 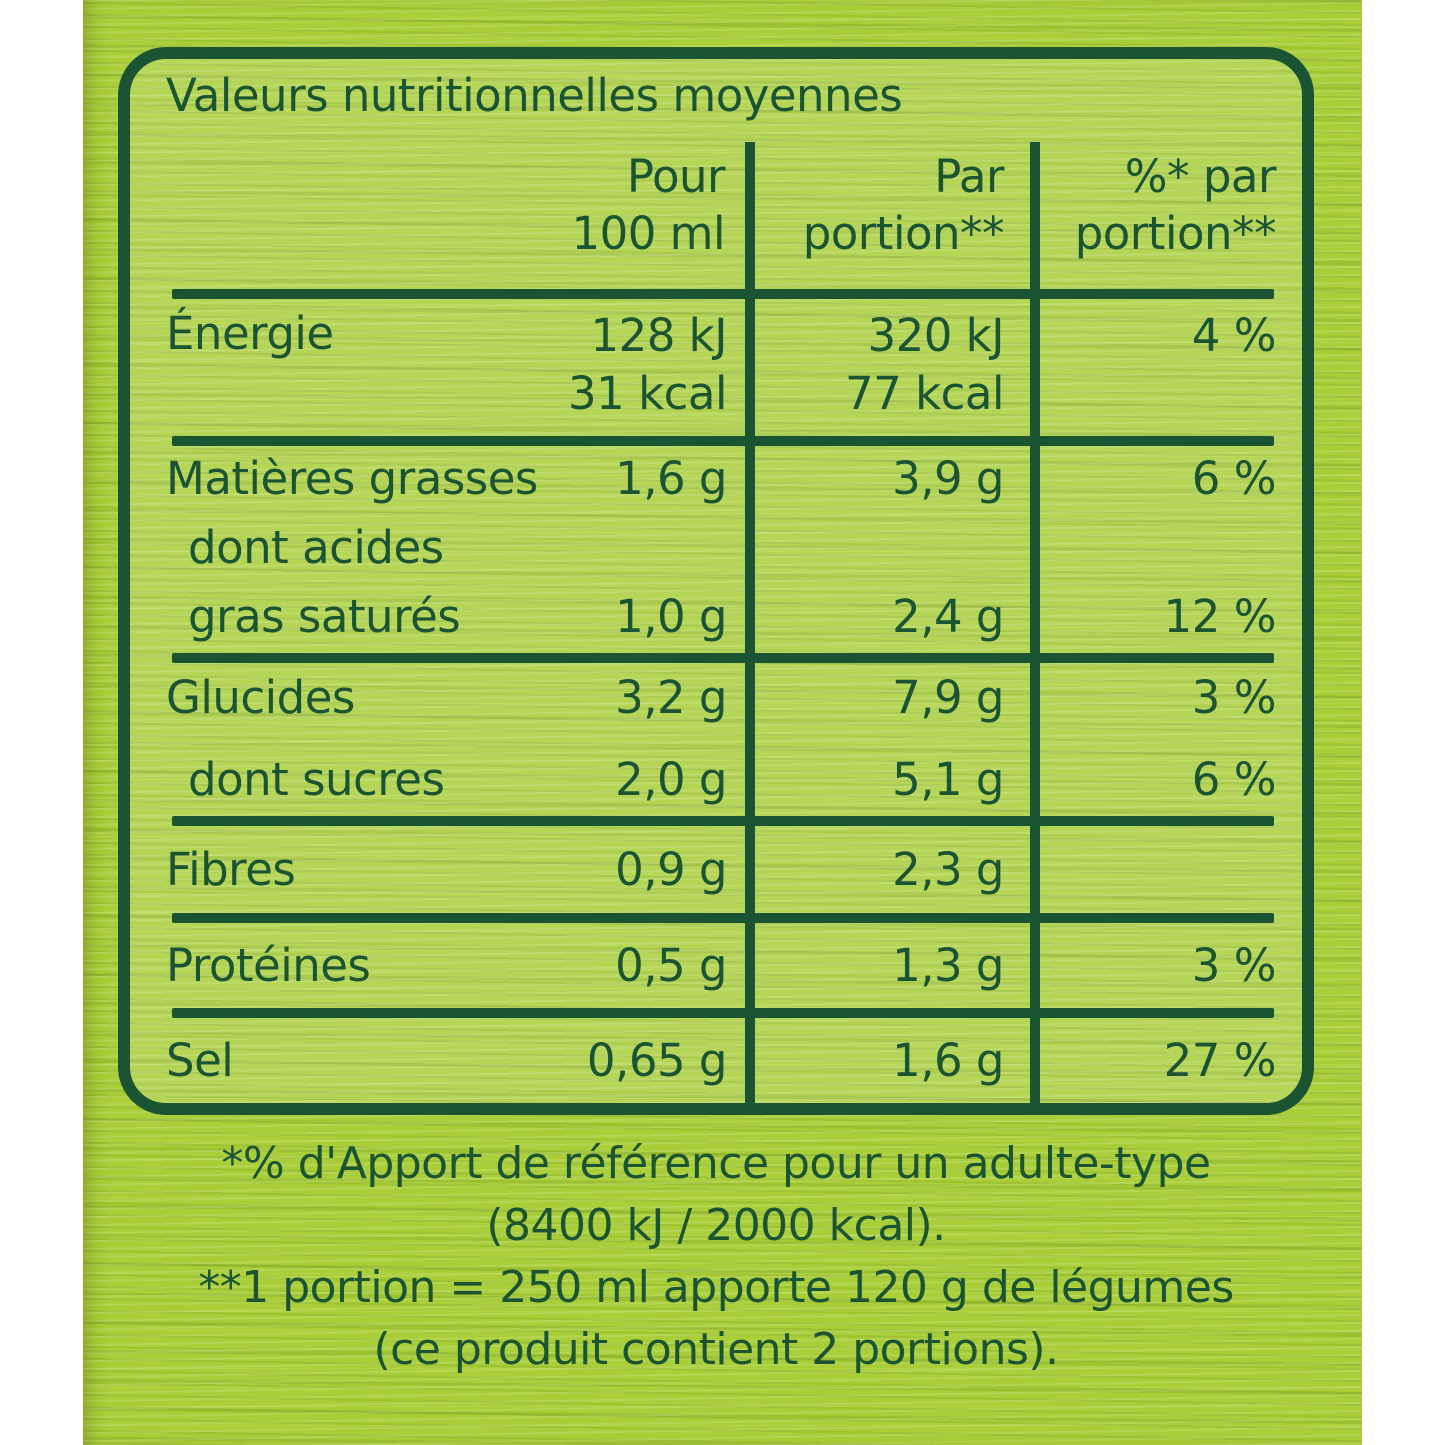 I want to click on energie-label-cell: Énergie 128 kJ 31 kcal, so click(x=437, y=371).